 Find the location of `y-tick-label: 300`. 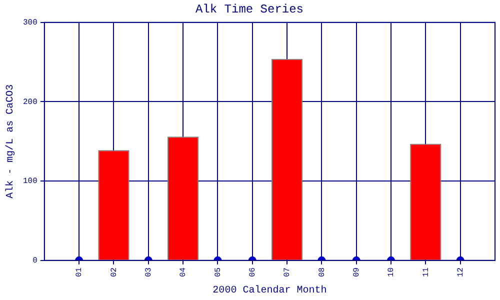

y-tick-label: 300 is located at coordinates (30, 23).